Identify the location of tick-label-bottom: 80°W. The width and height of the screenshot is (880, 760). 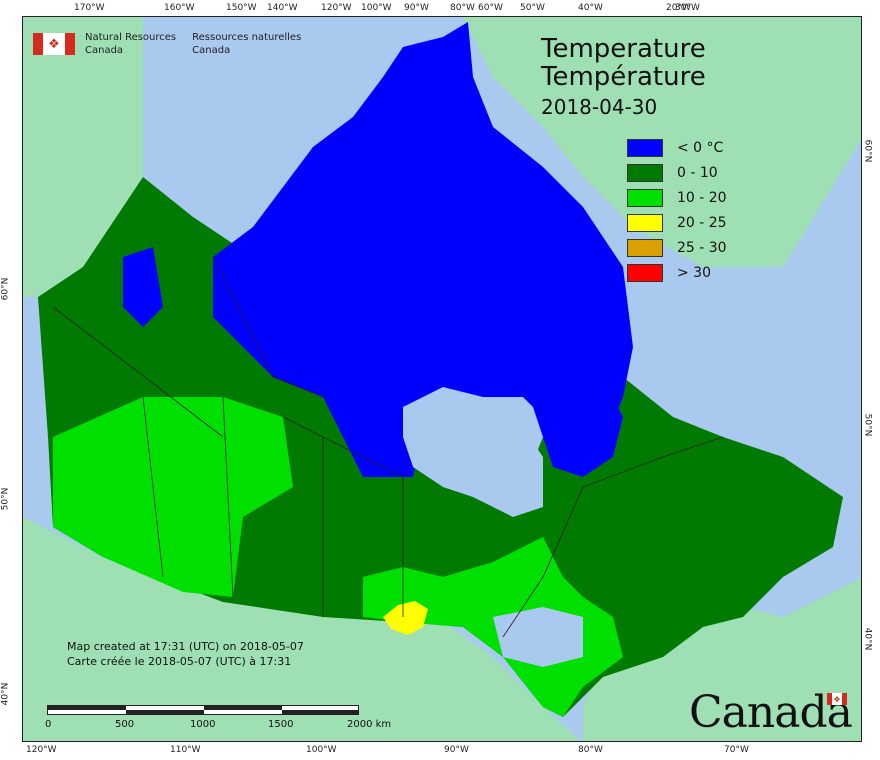
(590, 750).